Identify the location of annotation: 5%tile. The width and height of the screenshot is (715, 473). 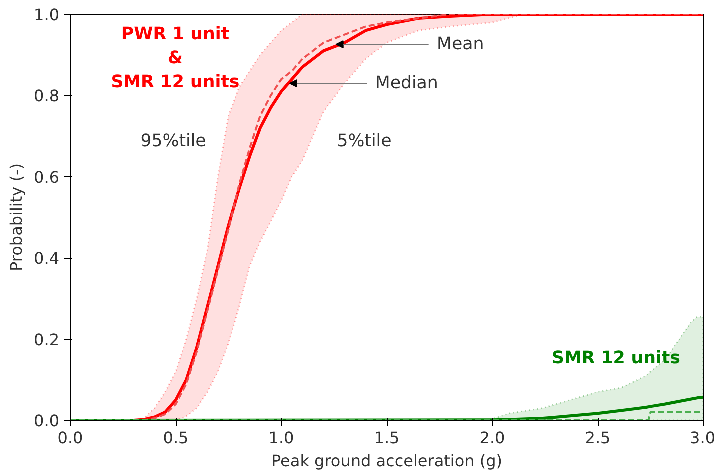
(364, 142).